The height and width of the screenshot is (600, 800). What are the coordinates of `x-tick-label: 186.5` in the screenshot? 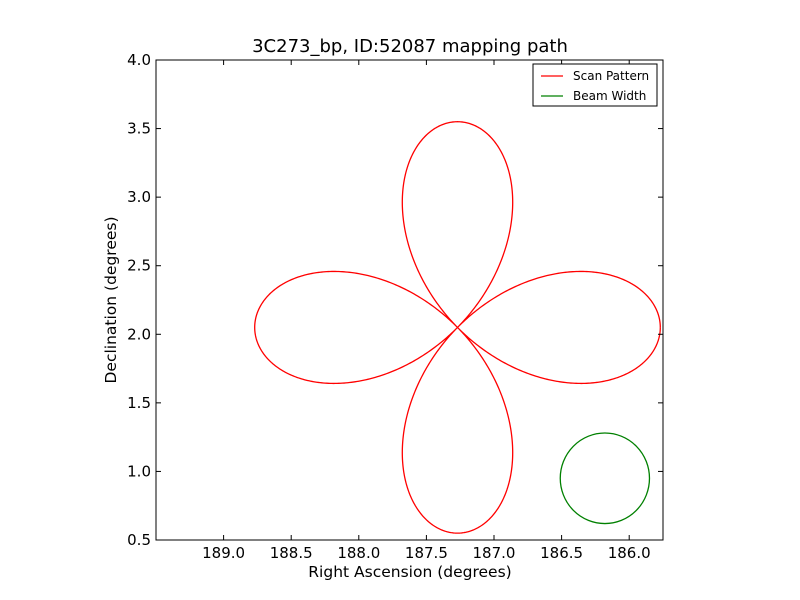 It's located at (561, 553).